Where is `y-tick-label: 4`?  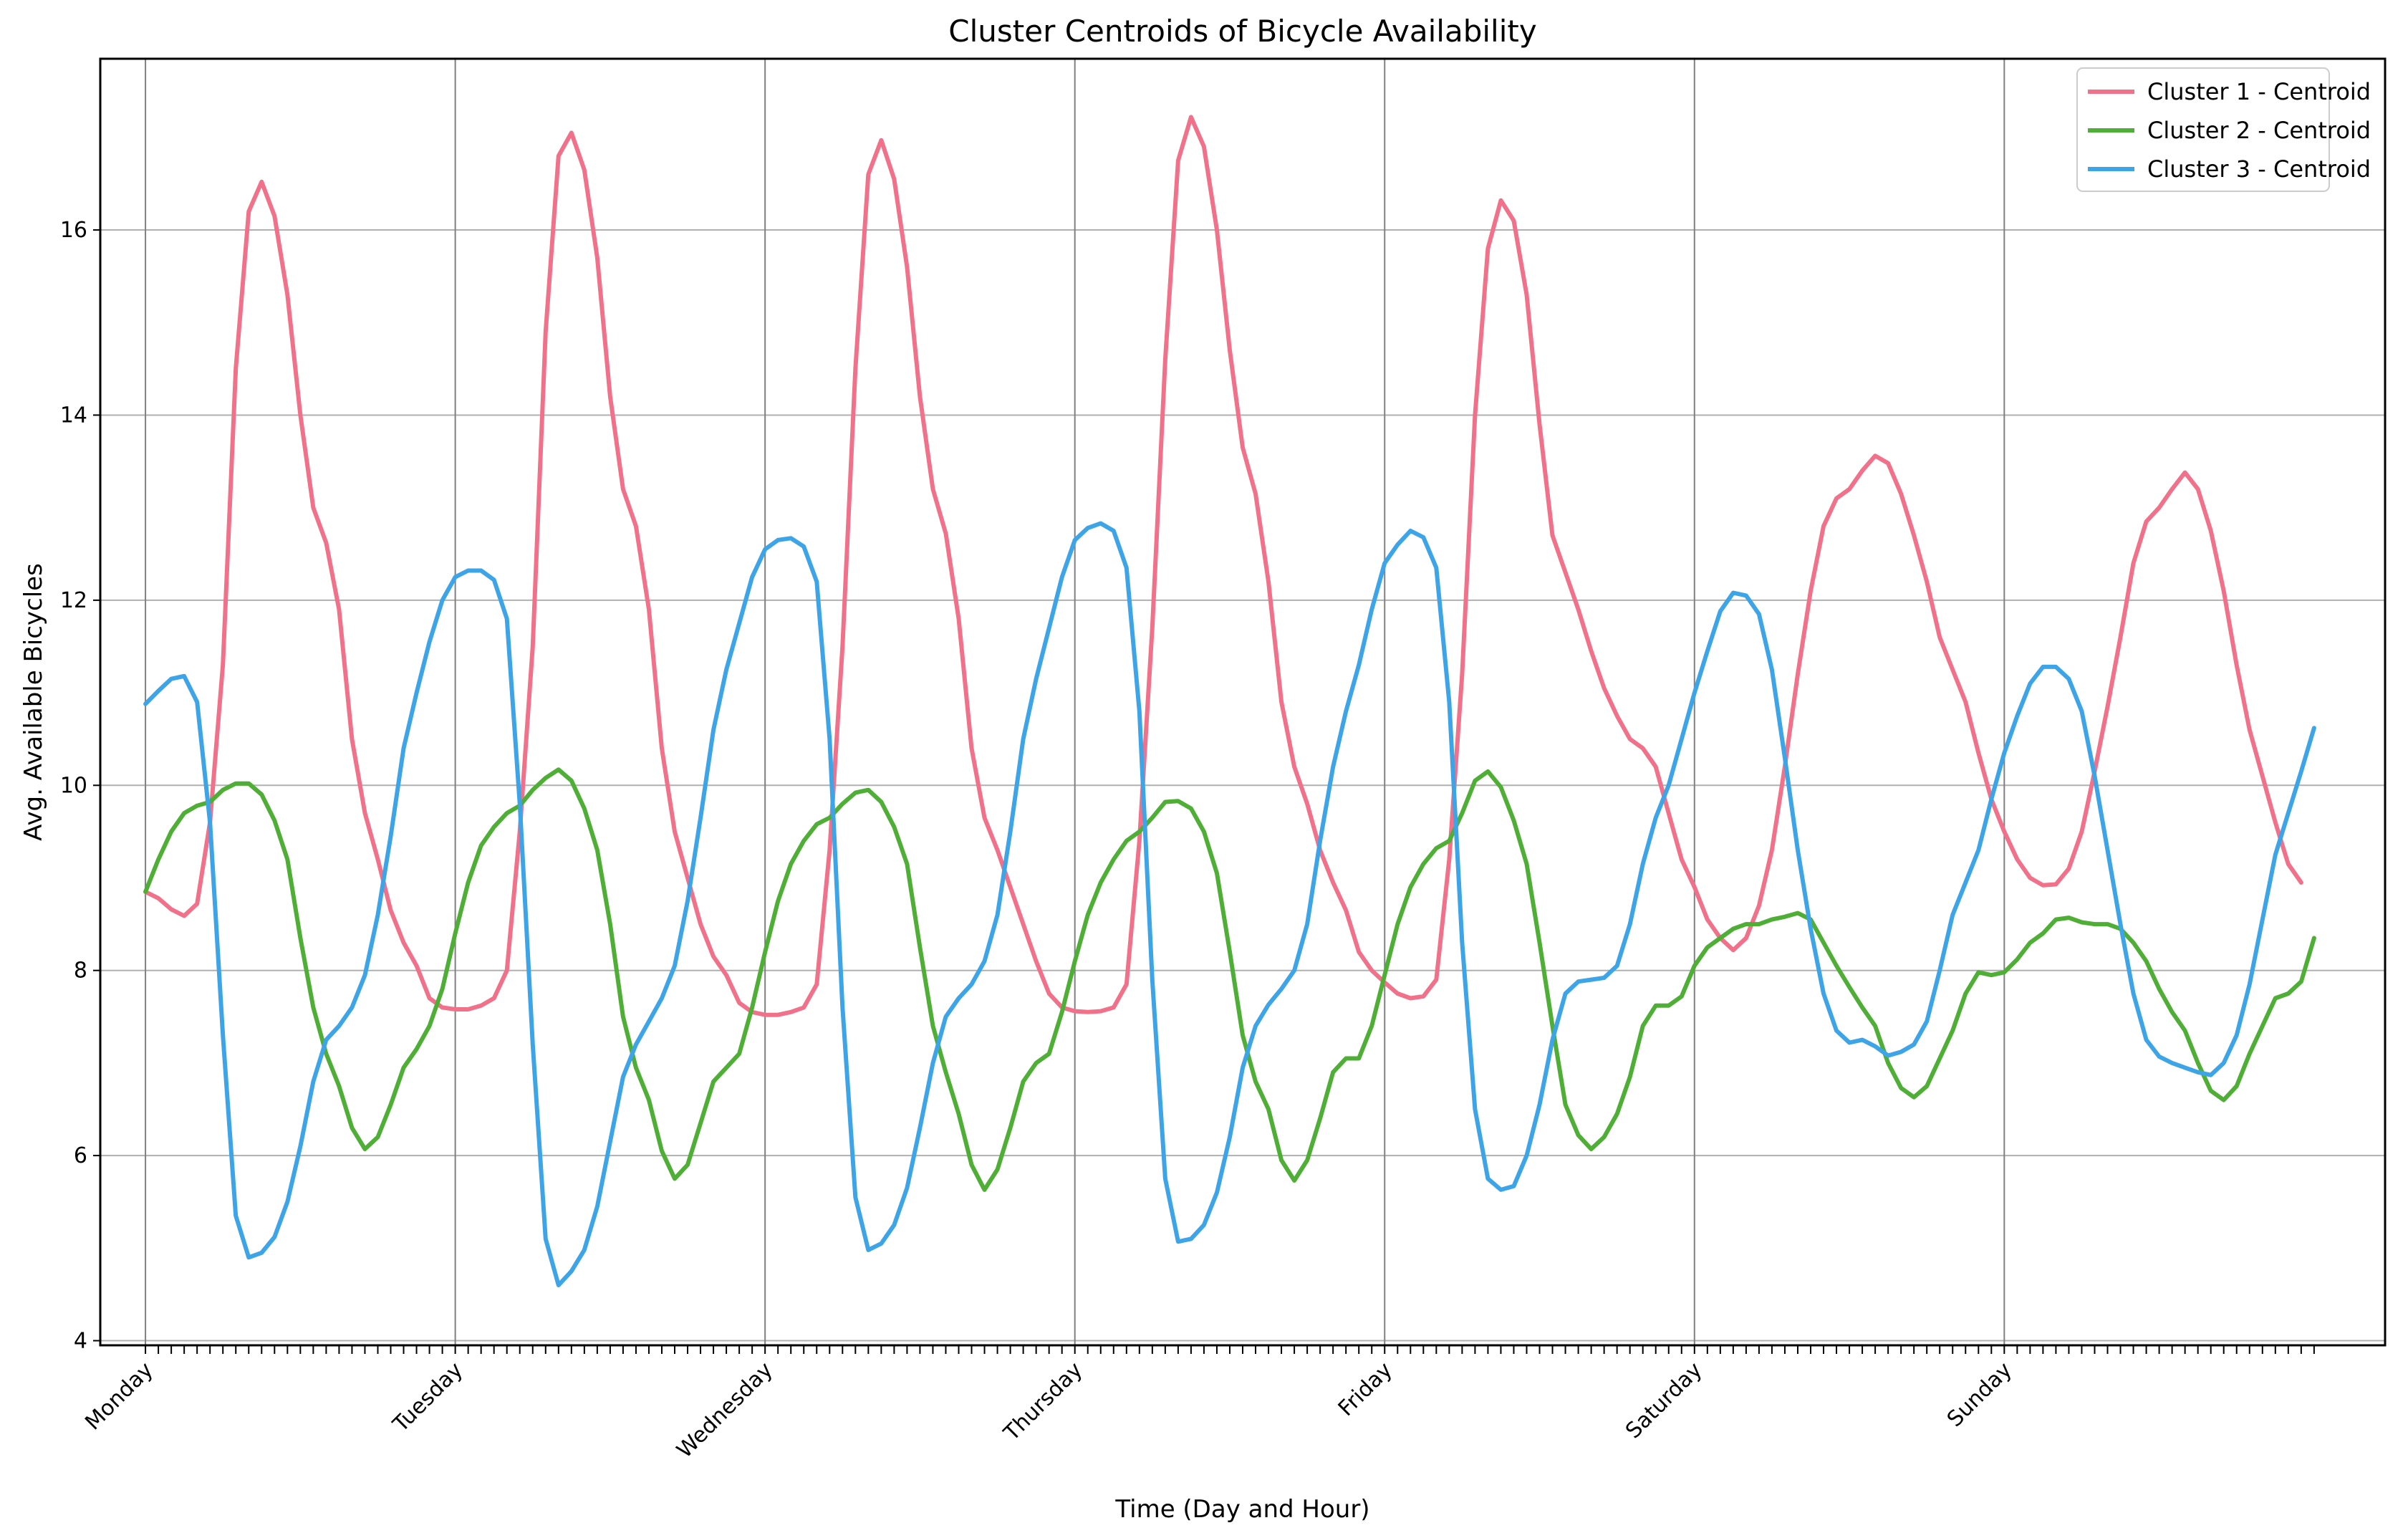 y-tick-label: 4 is located at coordinates (80, 1341).